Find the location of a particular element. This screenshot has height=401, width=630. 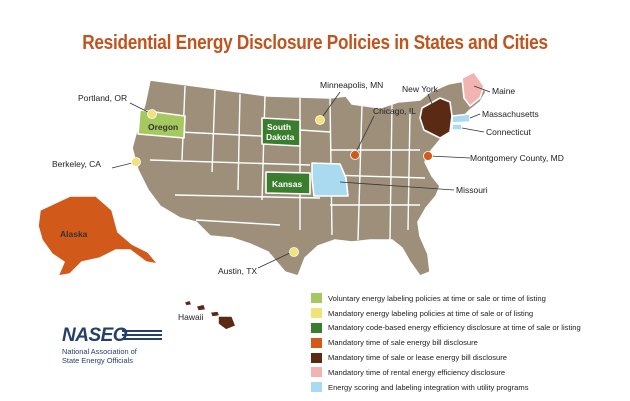

callout-maine: Maine is located at coordinates (503, 91).